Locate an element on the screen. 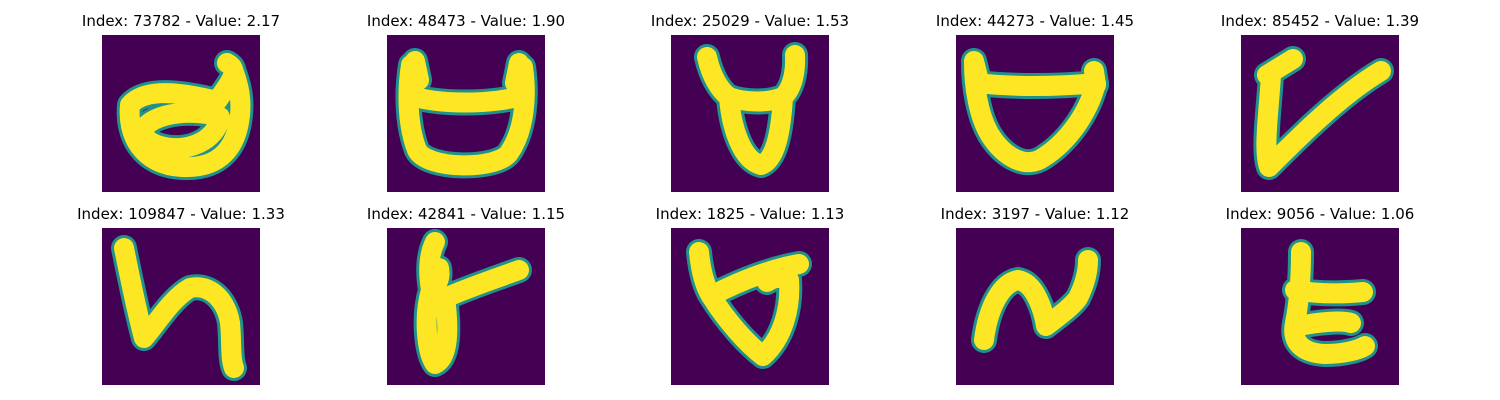 This screenshot has height=400, width=1500. panel: Index: 109847 - Value: 1.33 is located at coordinates (181, 295).